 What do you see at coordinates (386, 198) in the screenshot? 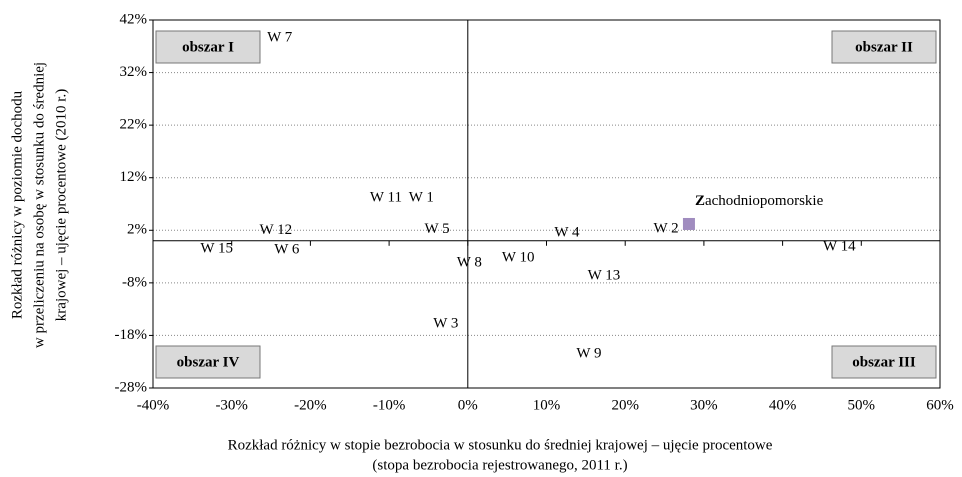
I see `annotation: W 11` at bounding box center [386, 198].